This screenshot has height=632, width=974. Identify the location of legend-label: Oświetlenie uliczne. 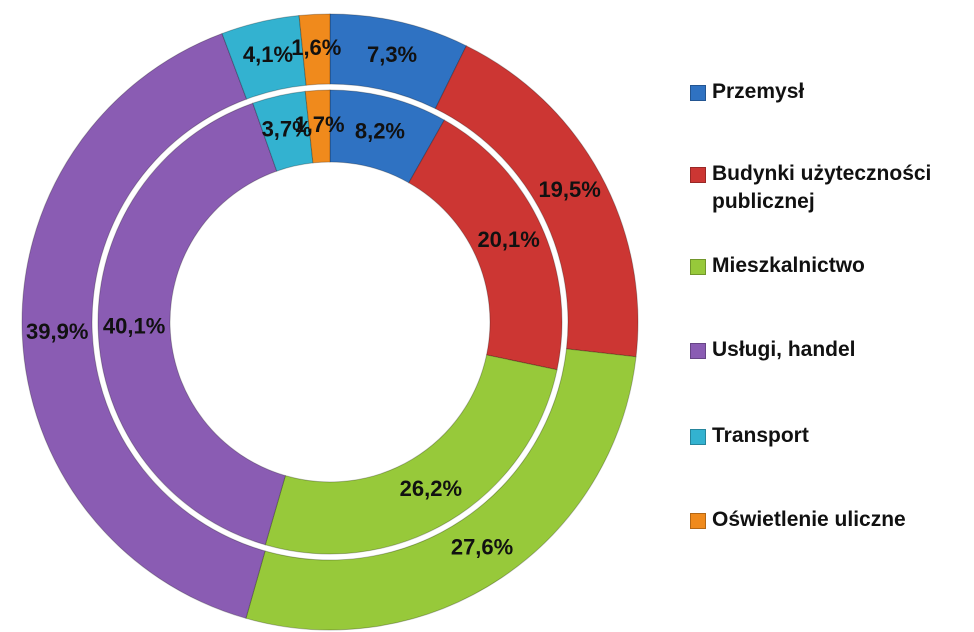
(809, 519).